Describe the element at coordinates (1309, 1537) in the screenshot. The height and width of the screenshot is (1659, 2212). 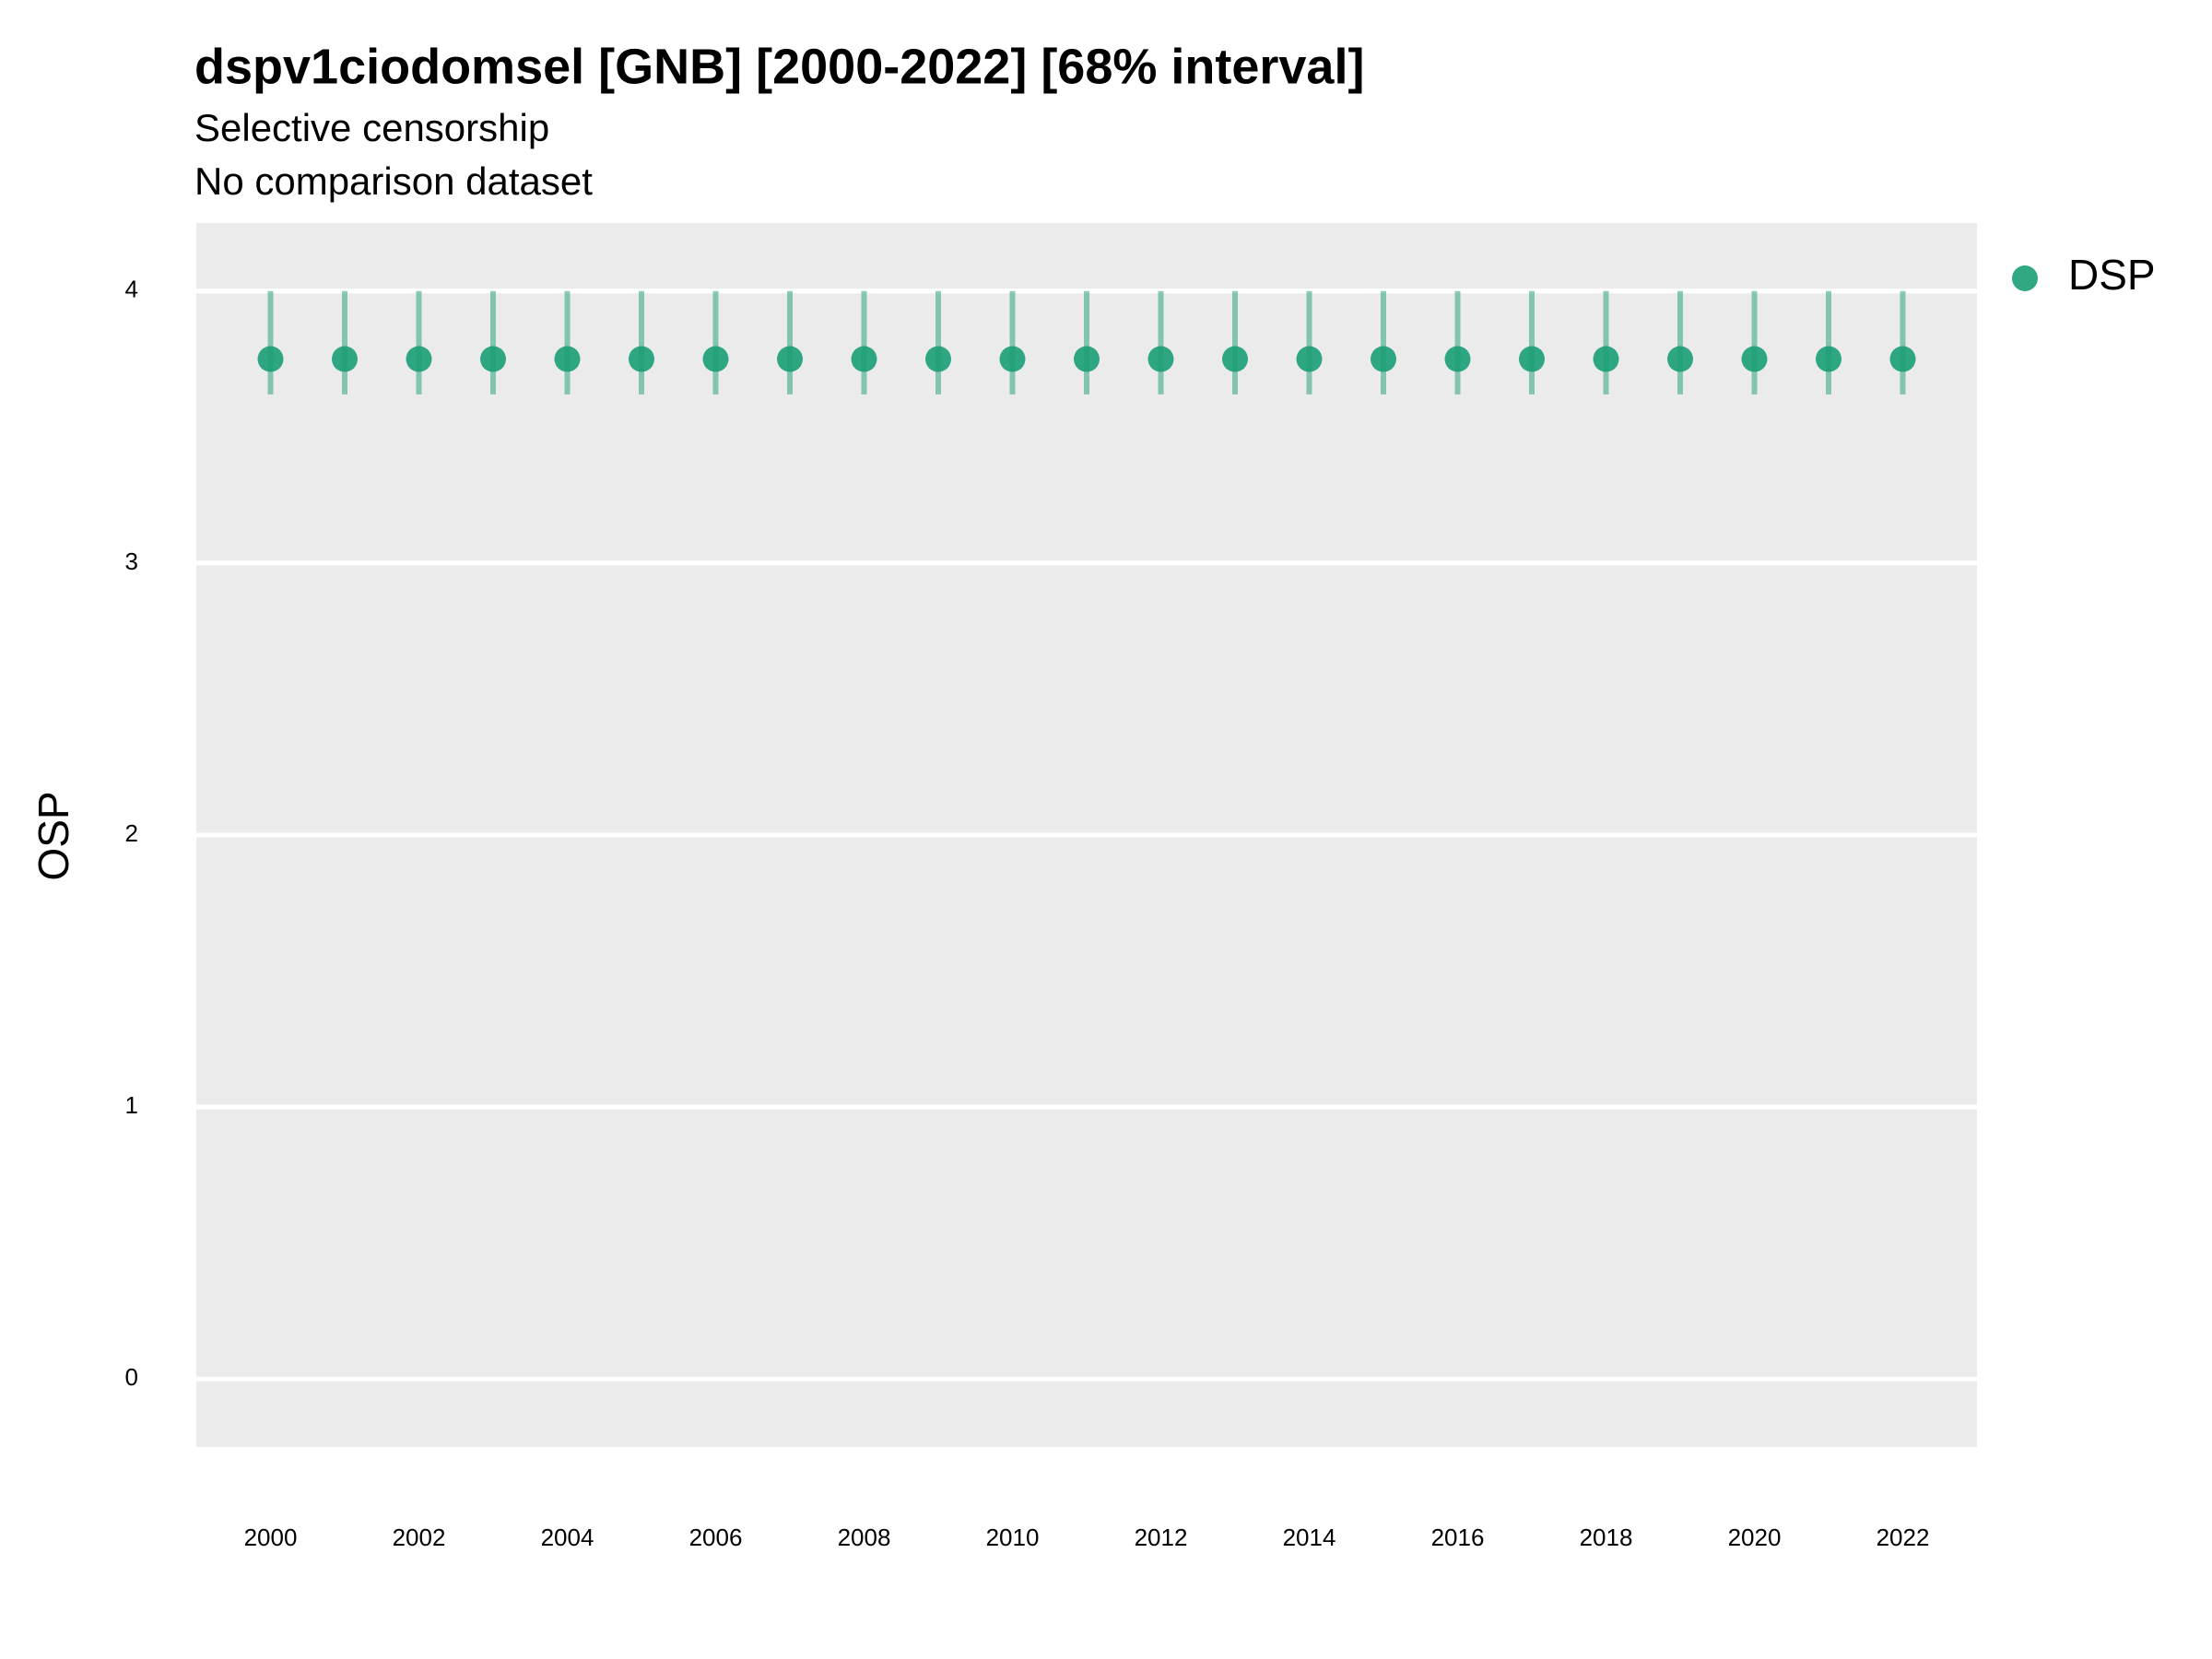
I see `x-tick-label: 2014` at that location.